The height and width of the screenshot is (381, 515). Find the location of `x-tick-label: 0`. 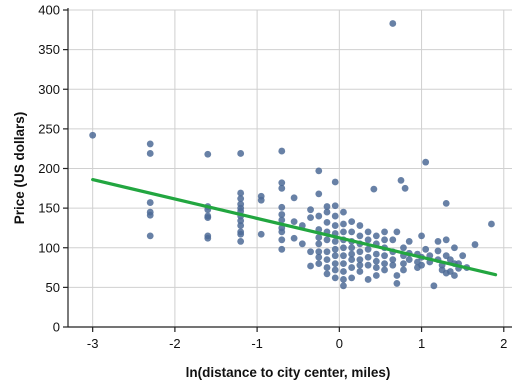

x-tick-label: 0 is located at coordinates (339, 343).